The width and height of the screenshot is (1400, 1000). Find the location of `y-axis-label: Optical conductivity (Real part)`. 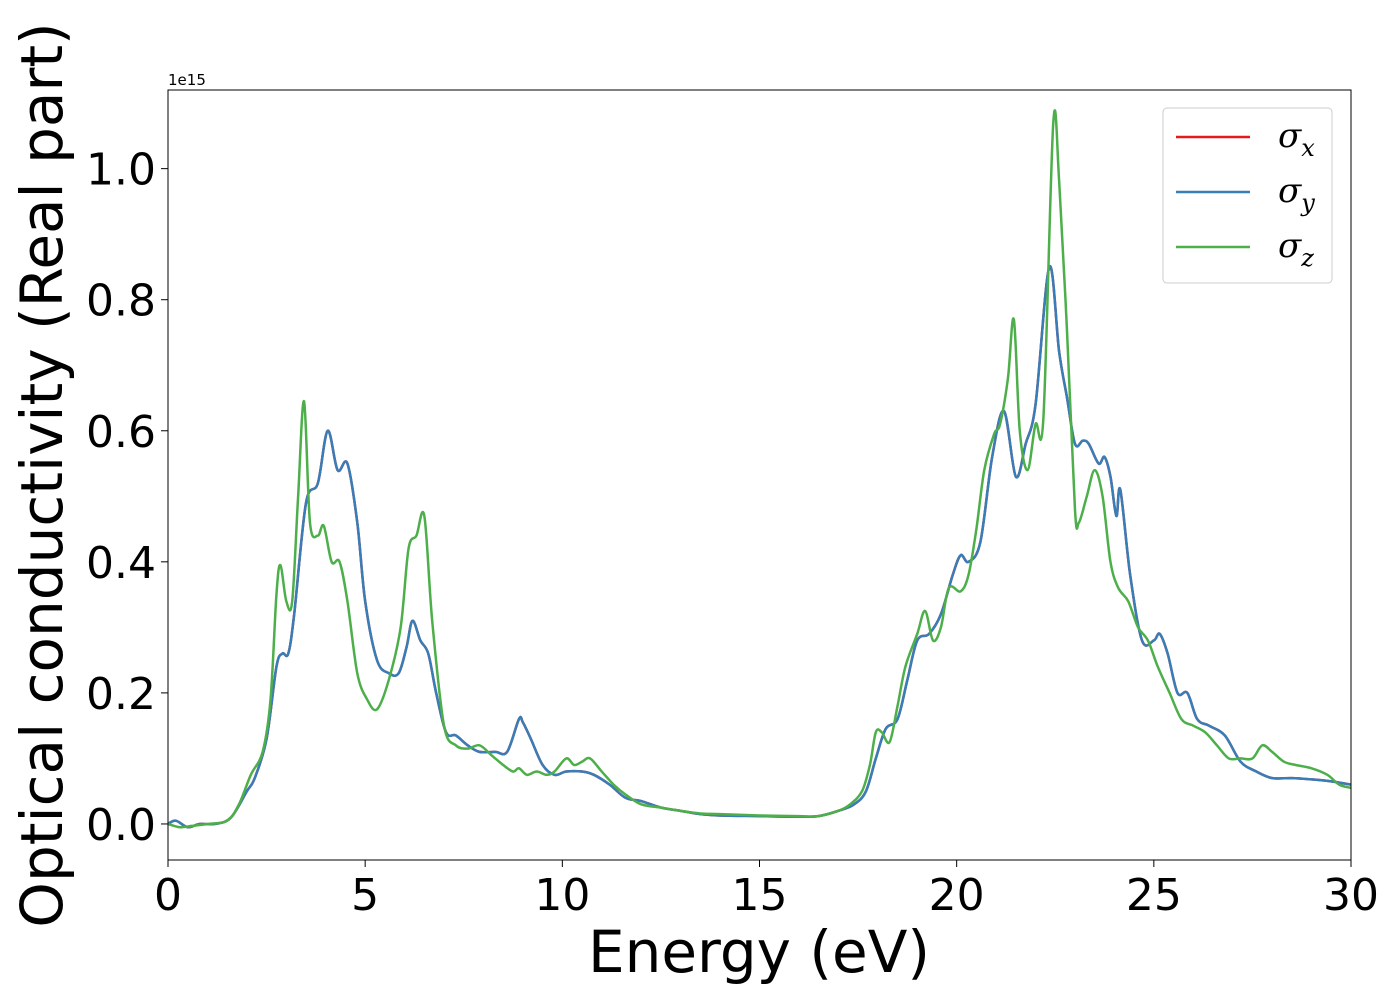

y-axis-label: Optical conductivity (Real part) is located at coordinates (42, 474).